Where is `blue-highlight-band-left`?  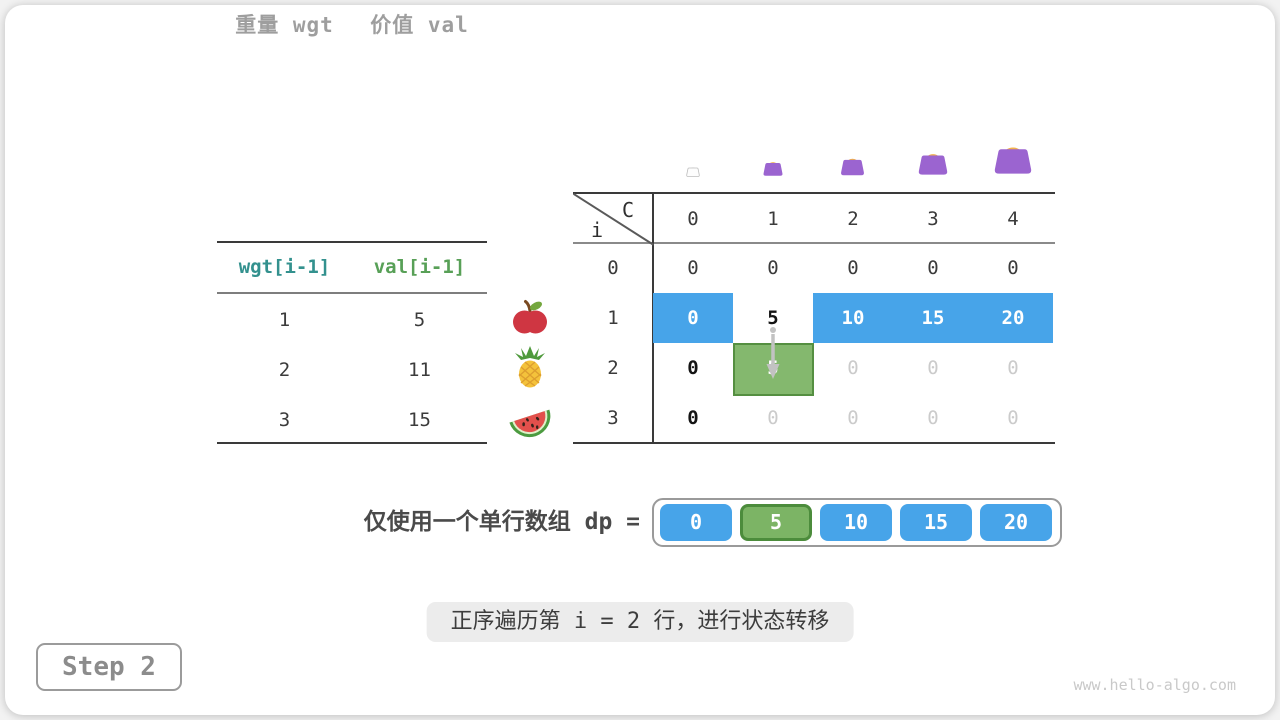
blue-highlight-band-left is located at coordinates (693, 318).